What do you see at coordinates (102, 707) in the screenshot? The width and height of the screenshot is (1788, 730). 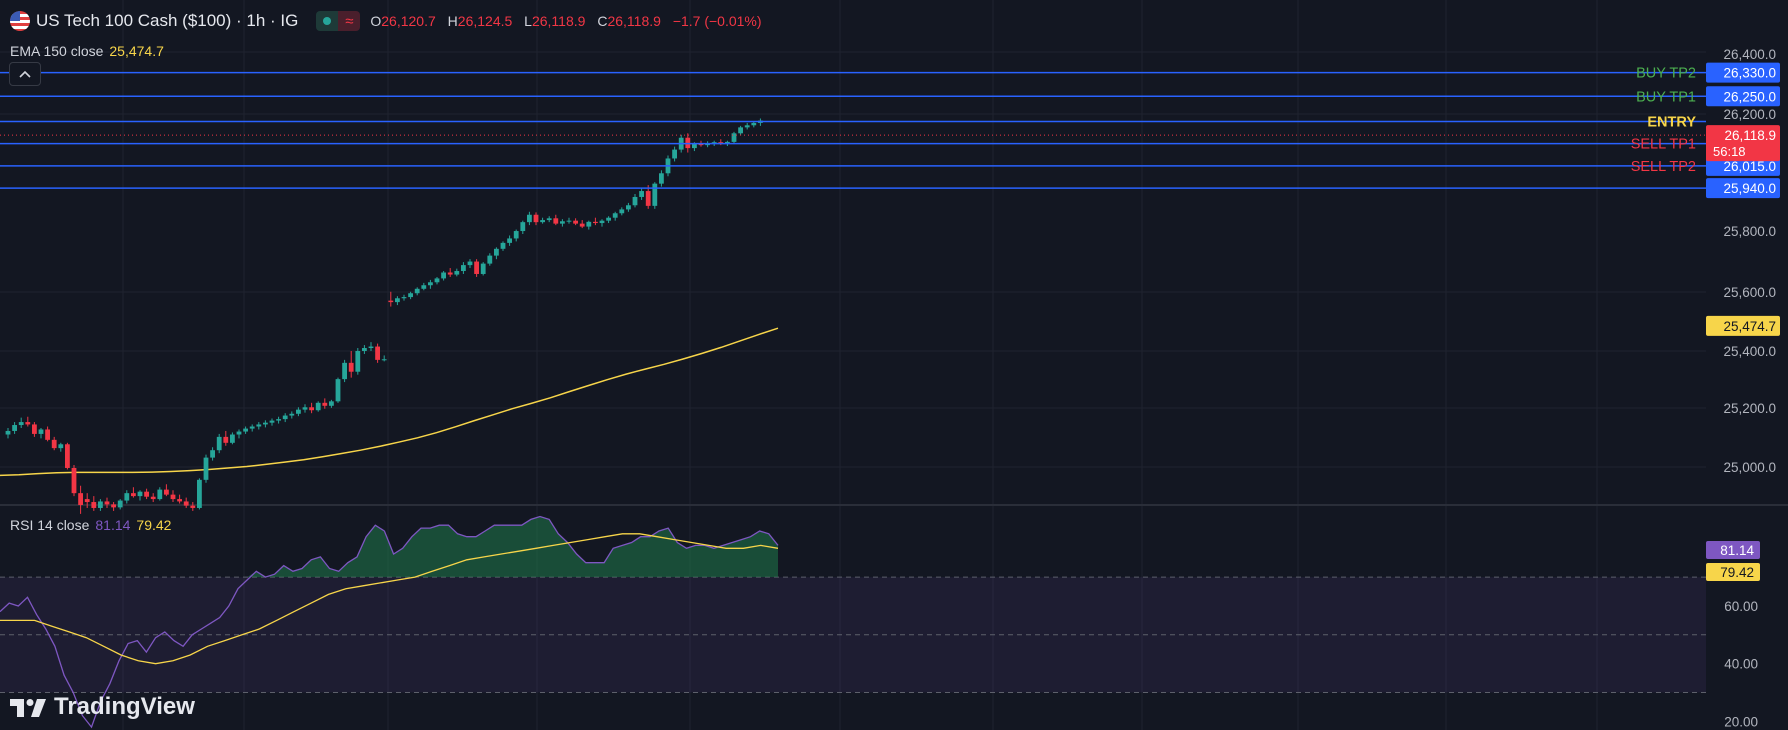 I see `tradingview-logo: TradingView` at bounding box center [102, 707].